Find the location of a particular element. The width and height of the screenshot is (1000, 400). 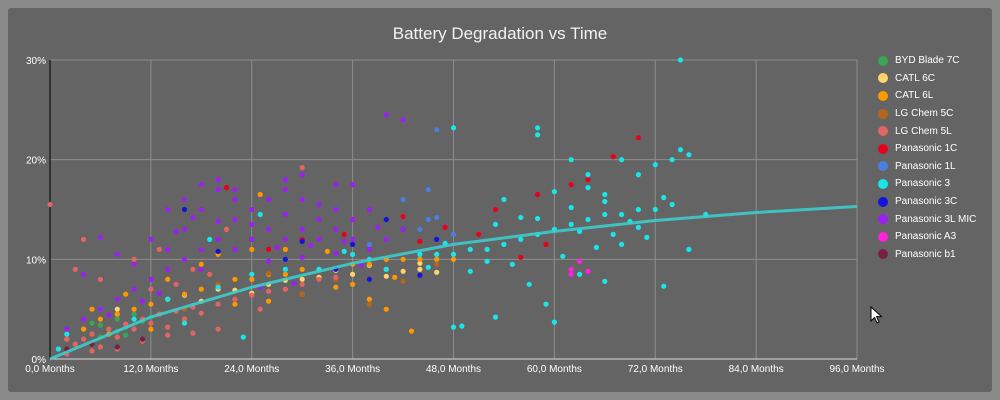

legend-item-panasonic-1l: Panasonic 1L is located at coordinates (927, 167).